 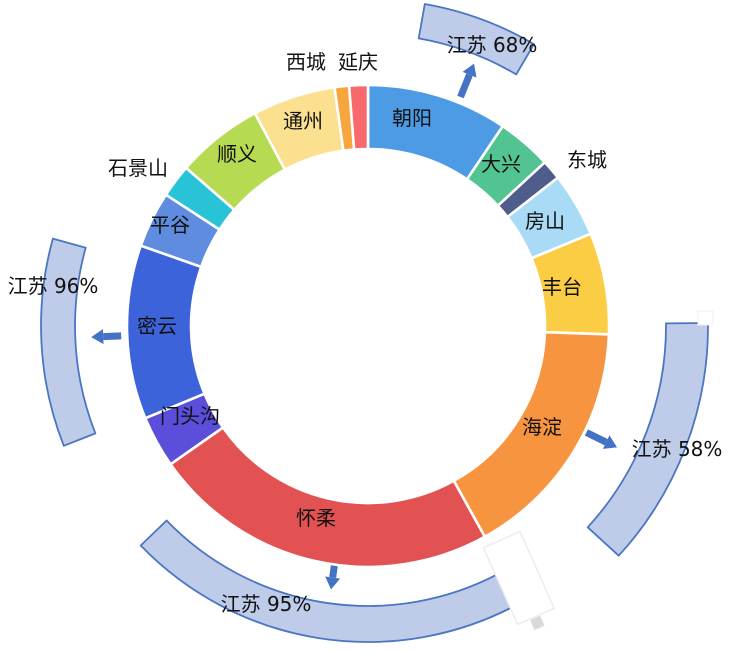 What do you see at coordinates (587, 160) in the screenshot?
I see `ring-segment-label-dongcheng: 东城` at bounding box center [587, 160].